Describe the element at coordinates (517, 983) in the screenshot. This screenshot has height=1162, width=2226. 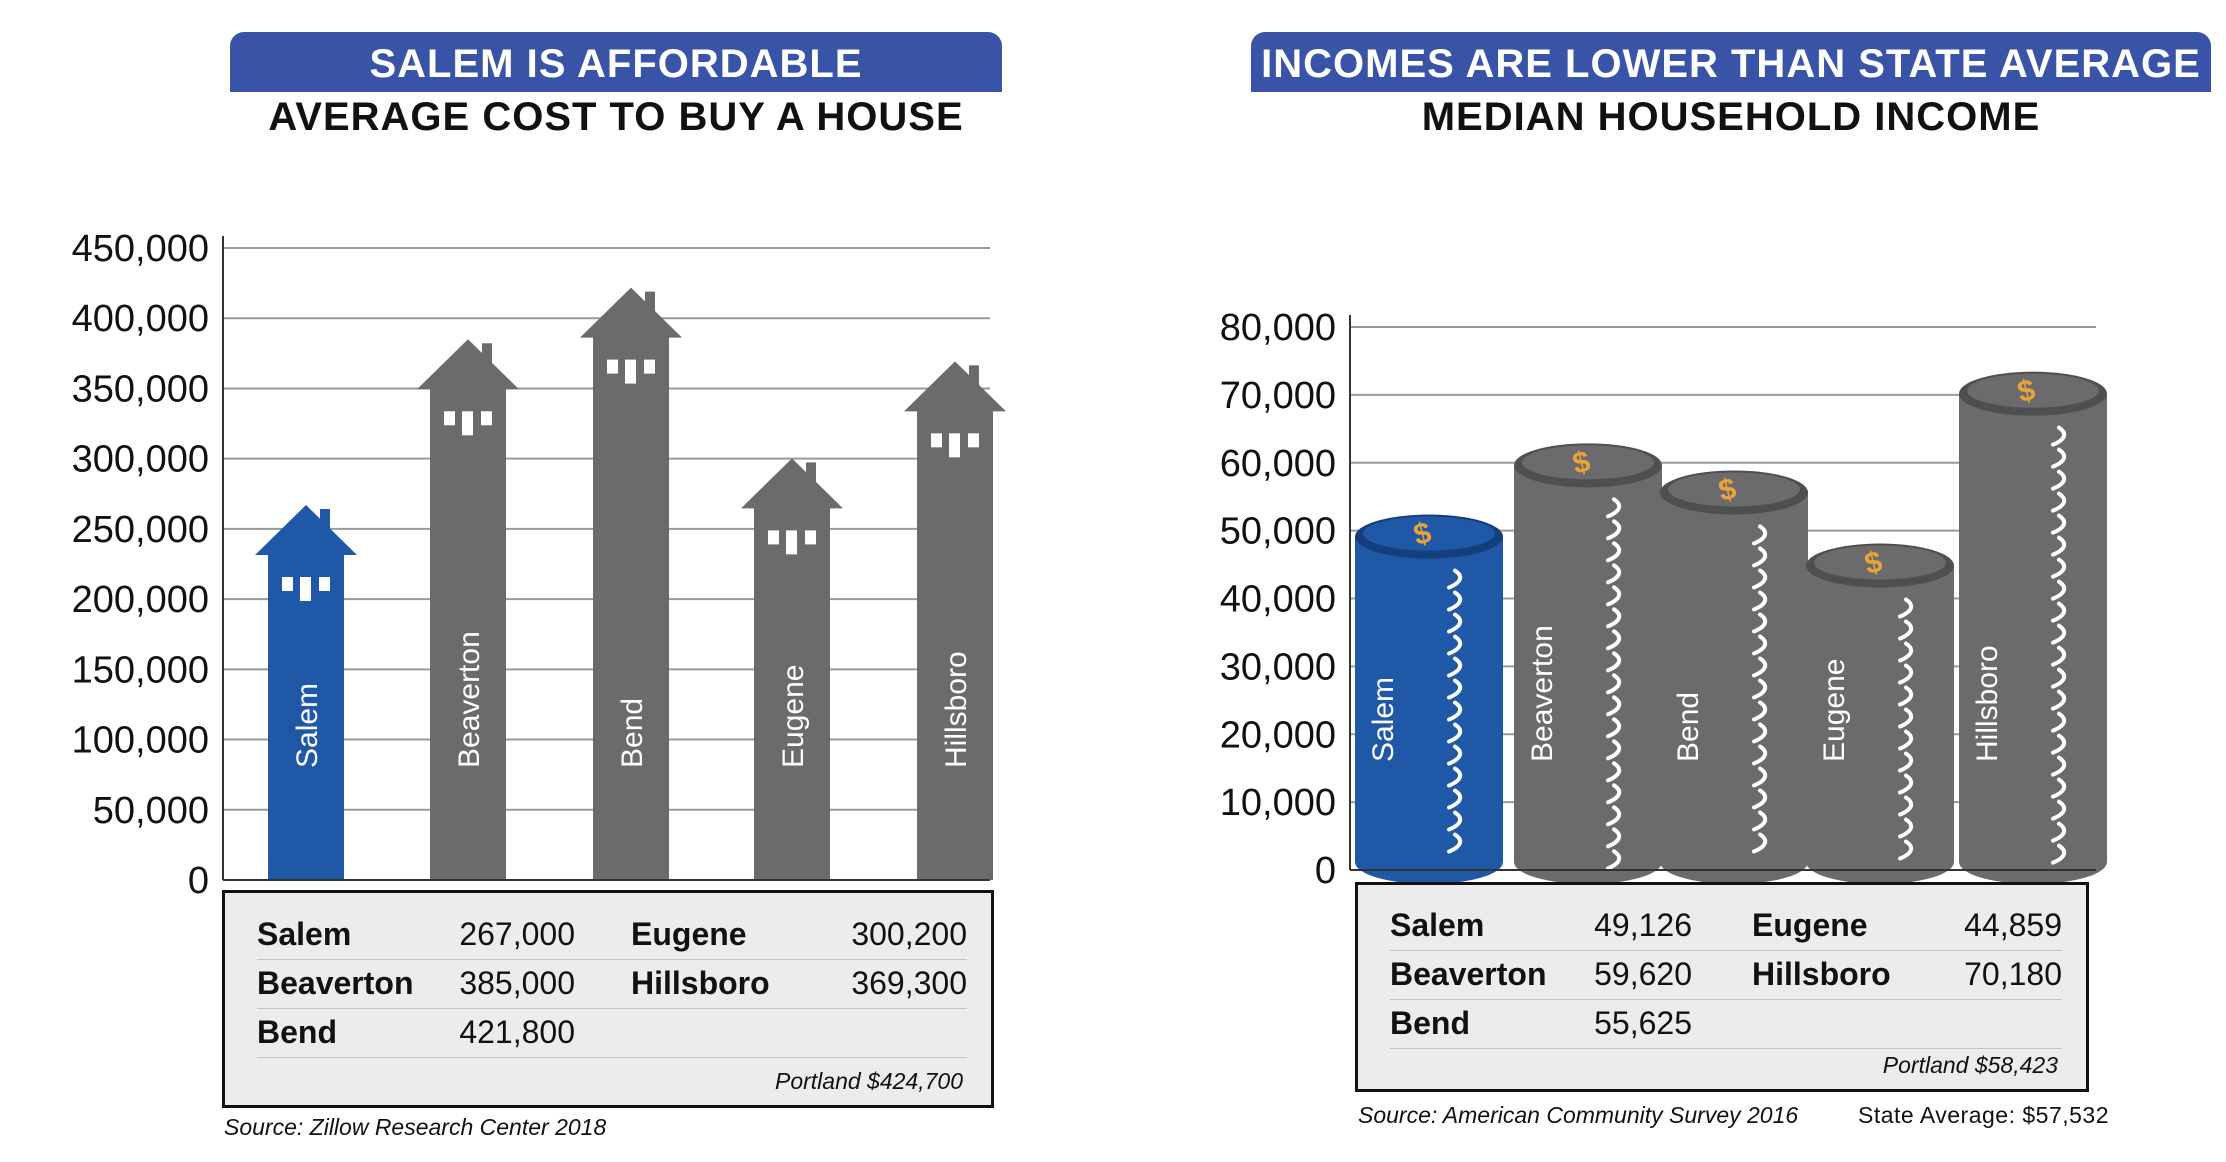
I see `summary-city-value: 385,000` at that location.